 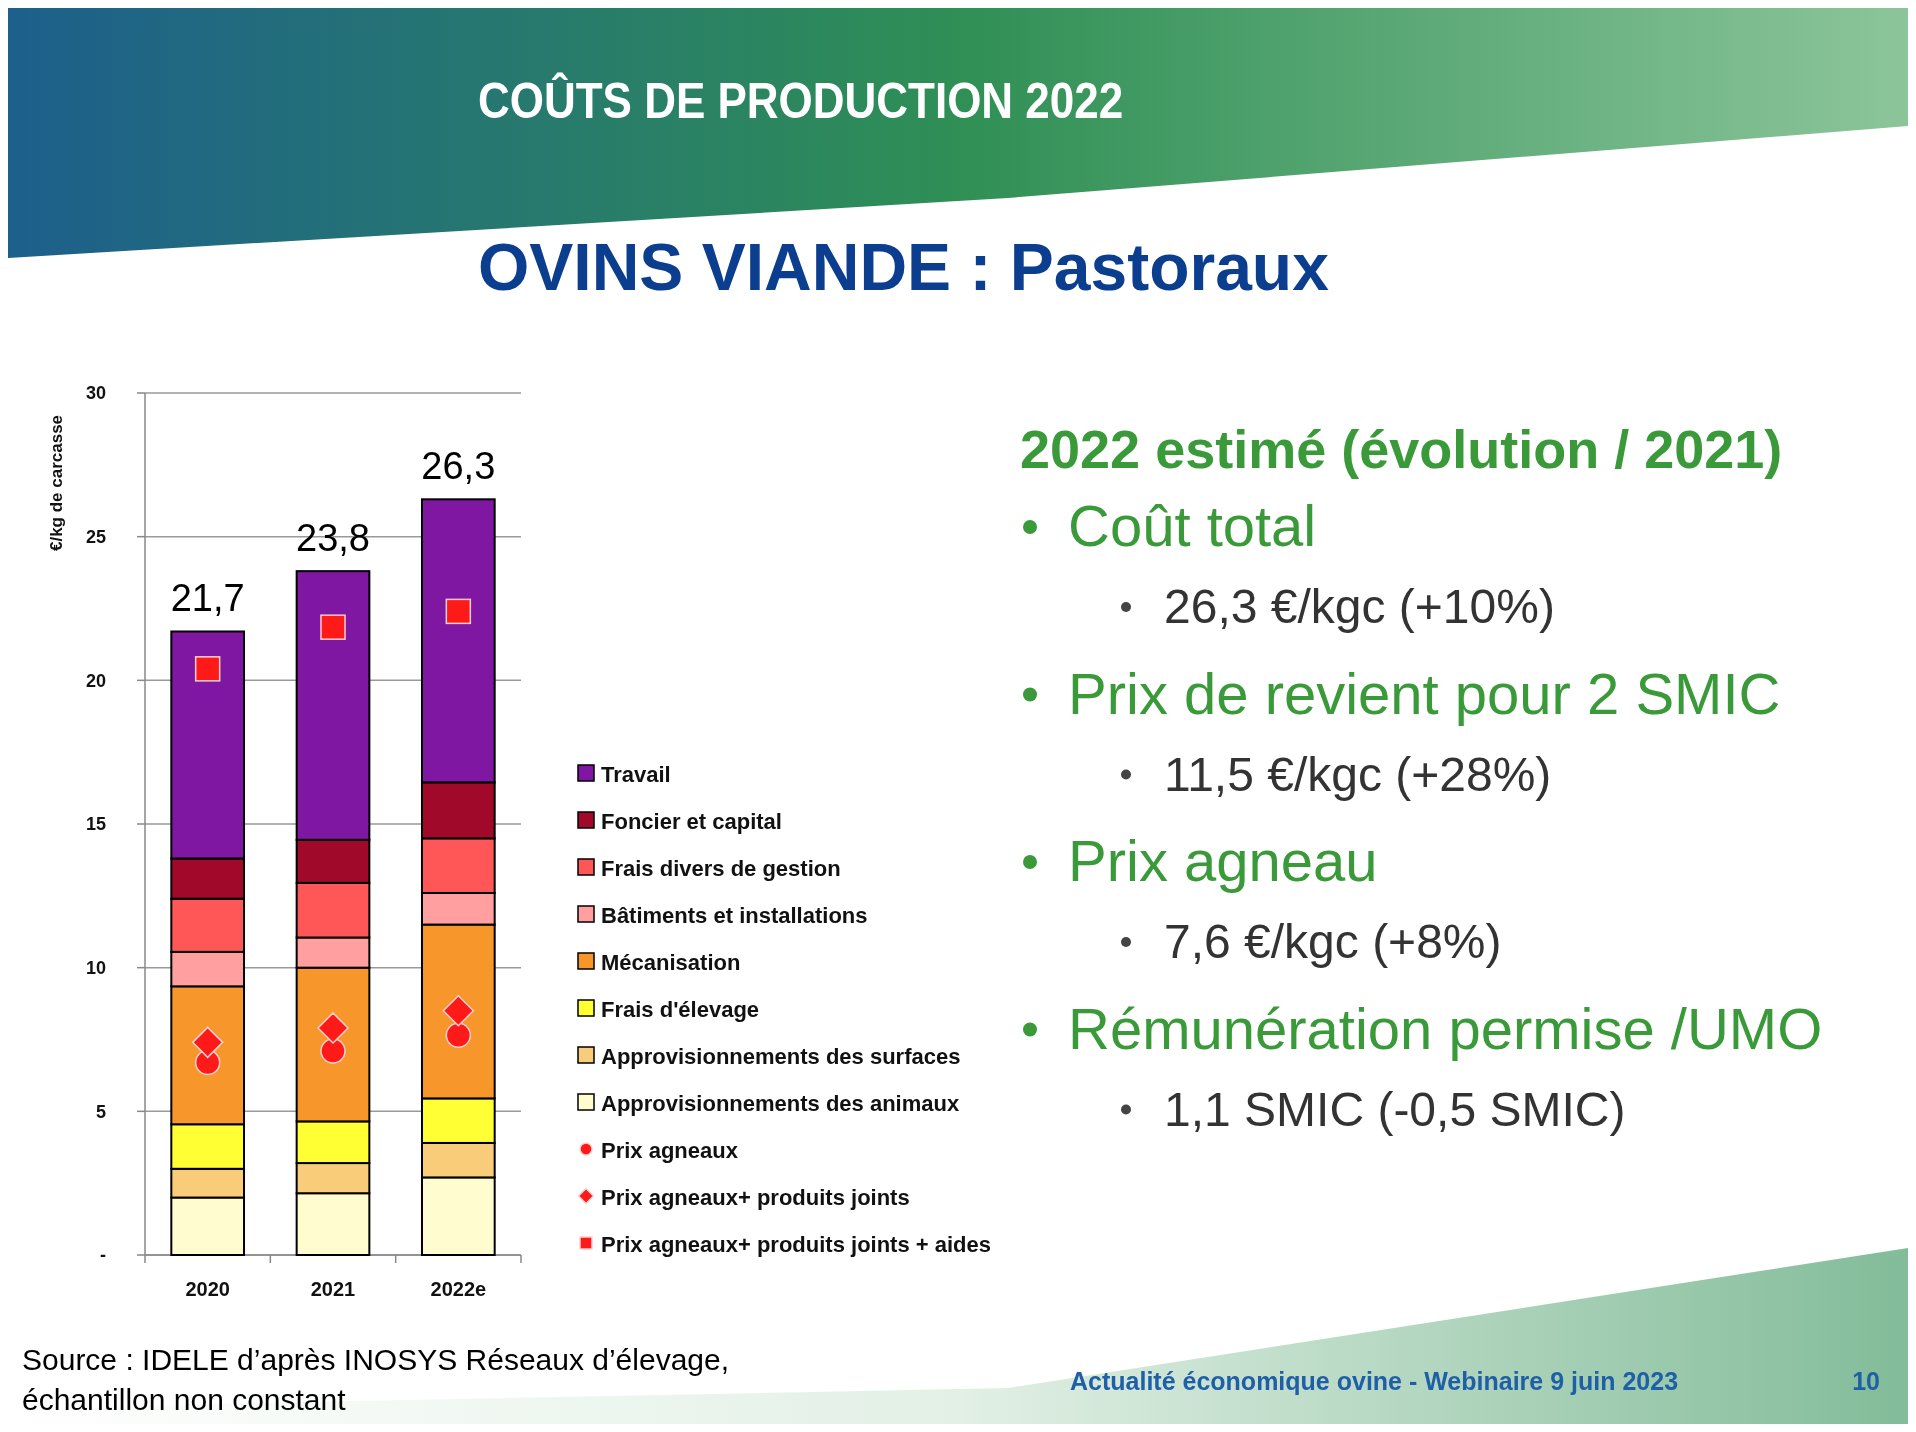 What do you see at coordinates (333, 1289) in the screenshot?
I see `x-tick-label: 2021` at bounding box center [333, 1289].